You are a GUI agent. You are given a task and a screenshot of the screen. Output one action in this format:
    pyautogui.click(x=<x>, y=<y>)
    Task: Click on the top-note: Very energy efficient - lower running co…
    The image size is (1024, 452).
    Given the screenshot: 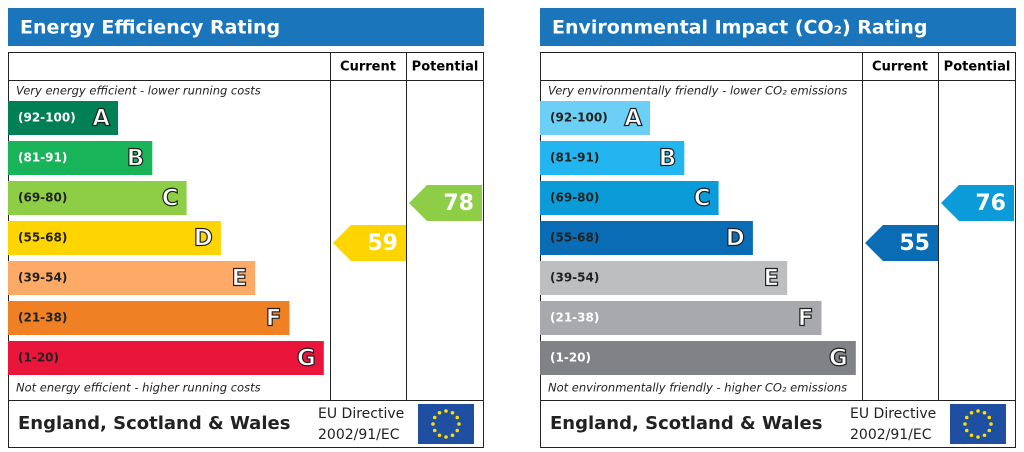 What is the action you would take?
    pyautogui.click(x=138, y=91)
    